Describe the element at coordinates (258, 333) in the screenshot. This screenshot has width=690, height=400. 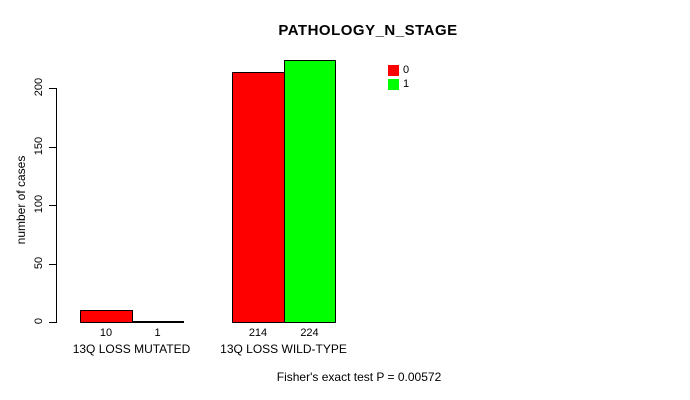
I see `bar-value-label: 214` at that location.